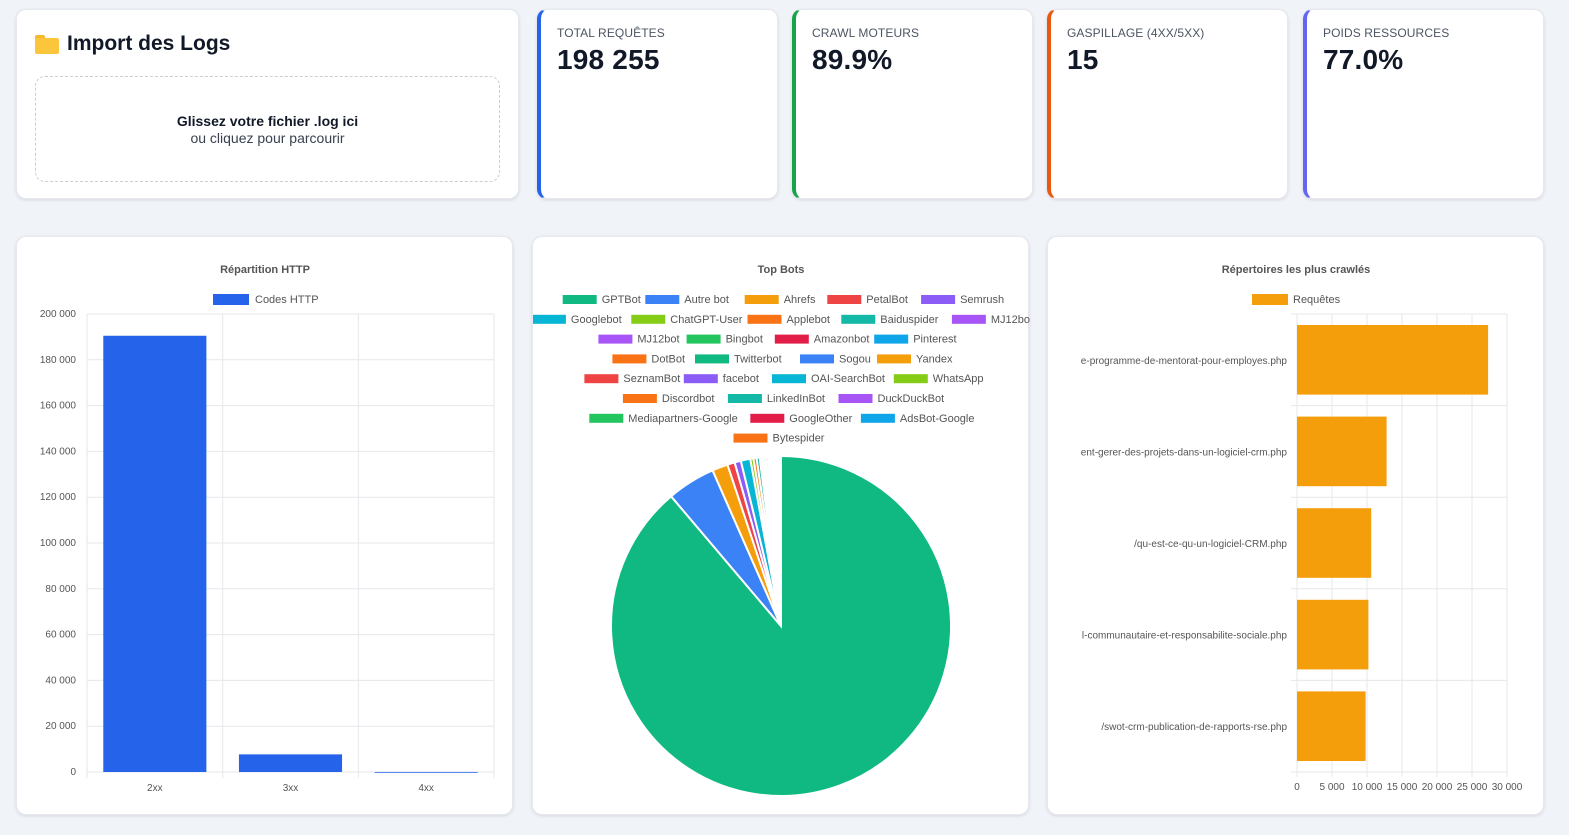  I want to click on kpi-label: TOTAL REQUÊTES, so click(611, 33).